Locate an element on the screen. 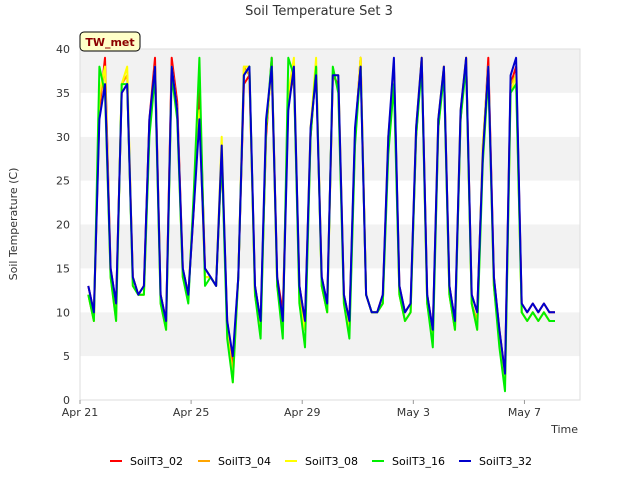 This screenshot has width=640, height=480. site-badge-label: TW_met is located at coordinates (109, 42).